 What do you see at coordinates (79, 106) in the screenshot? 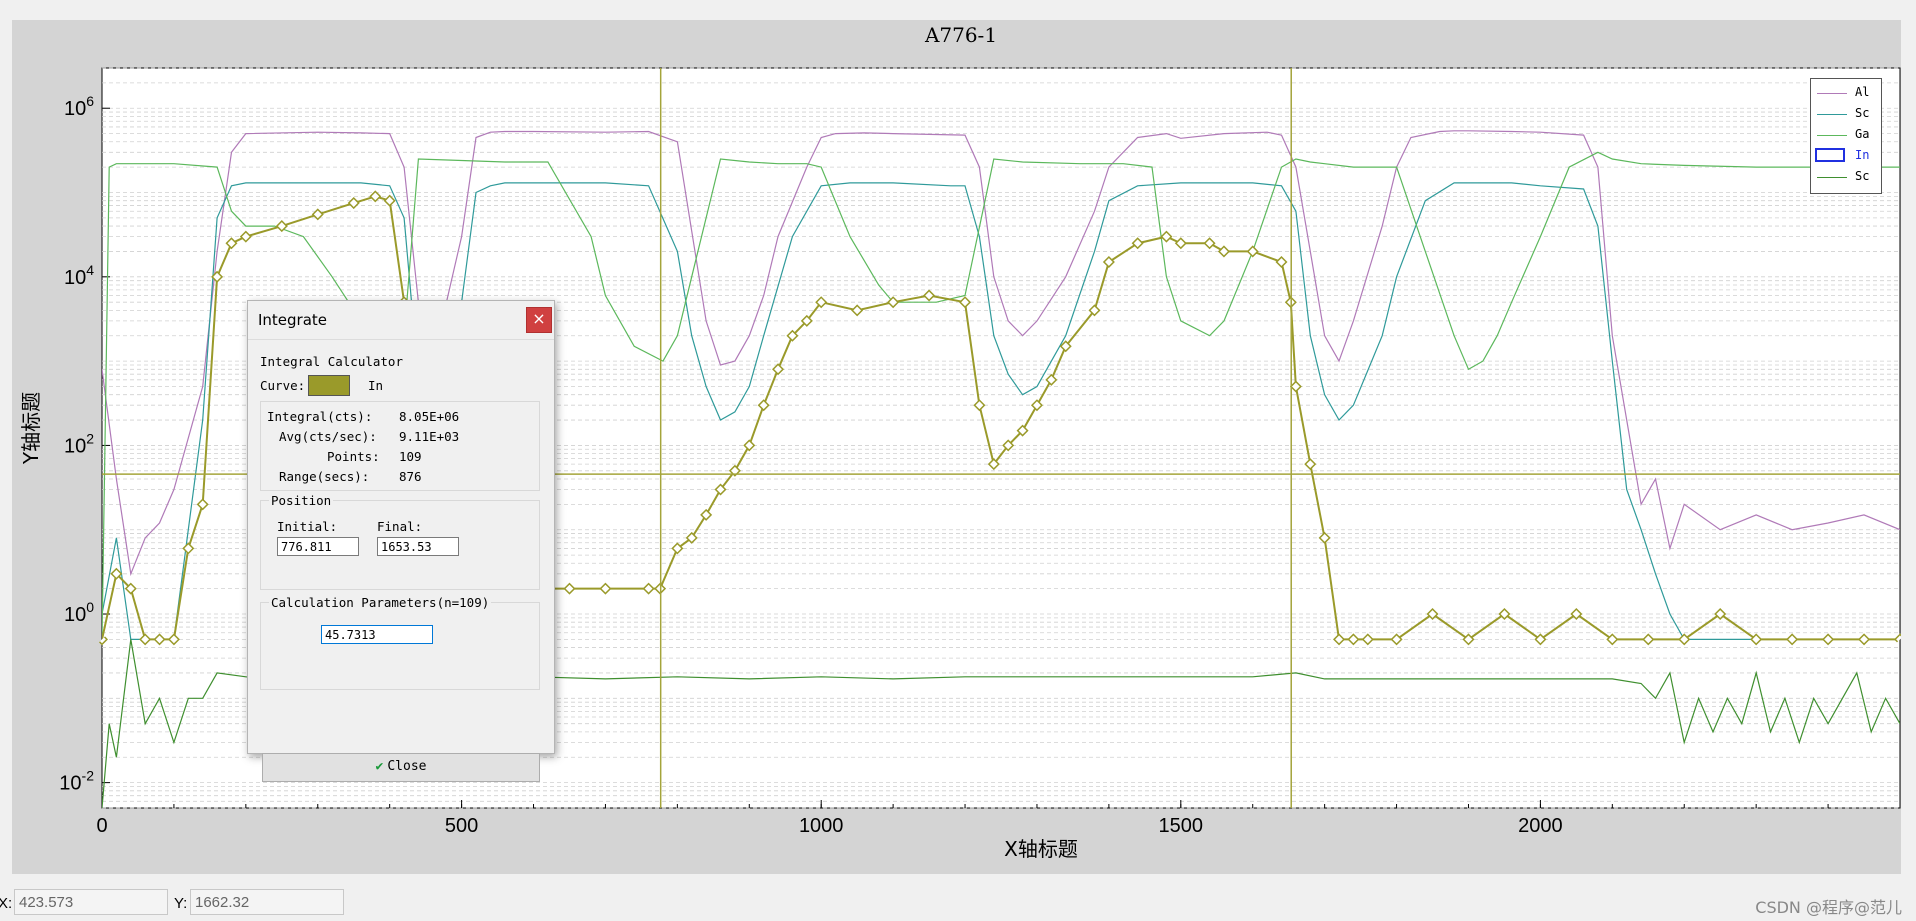
I see `y-tick-label: 10⁶` at bounding box center [79, 106].